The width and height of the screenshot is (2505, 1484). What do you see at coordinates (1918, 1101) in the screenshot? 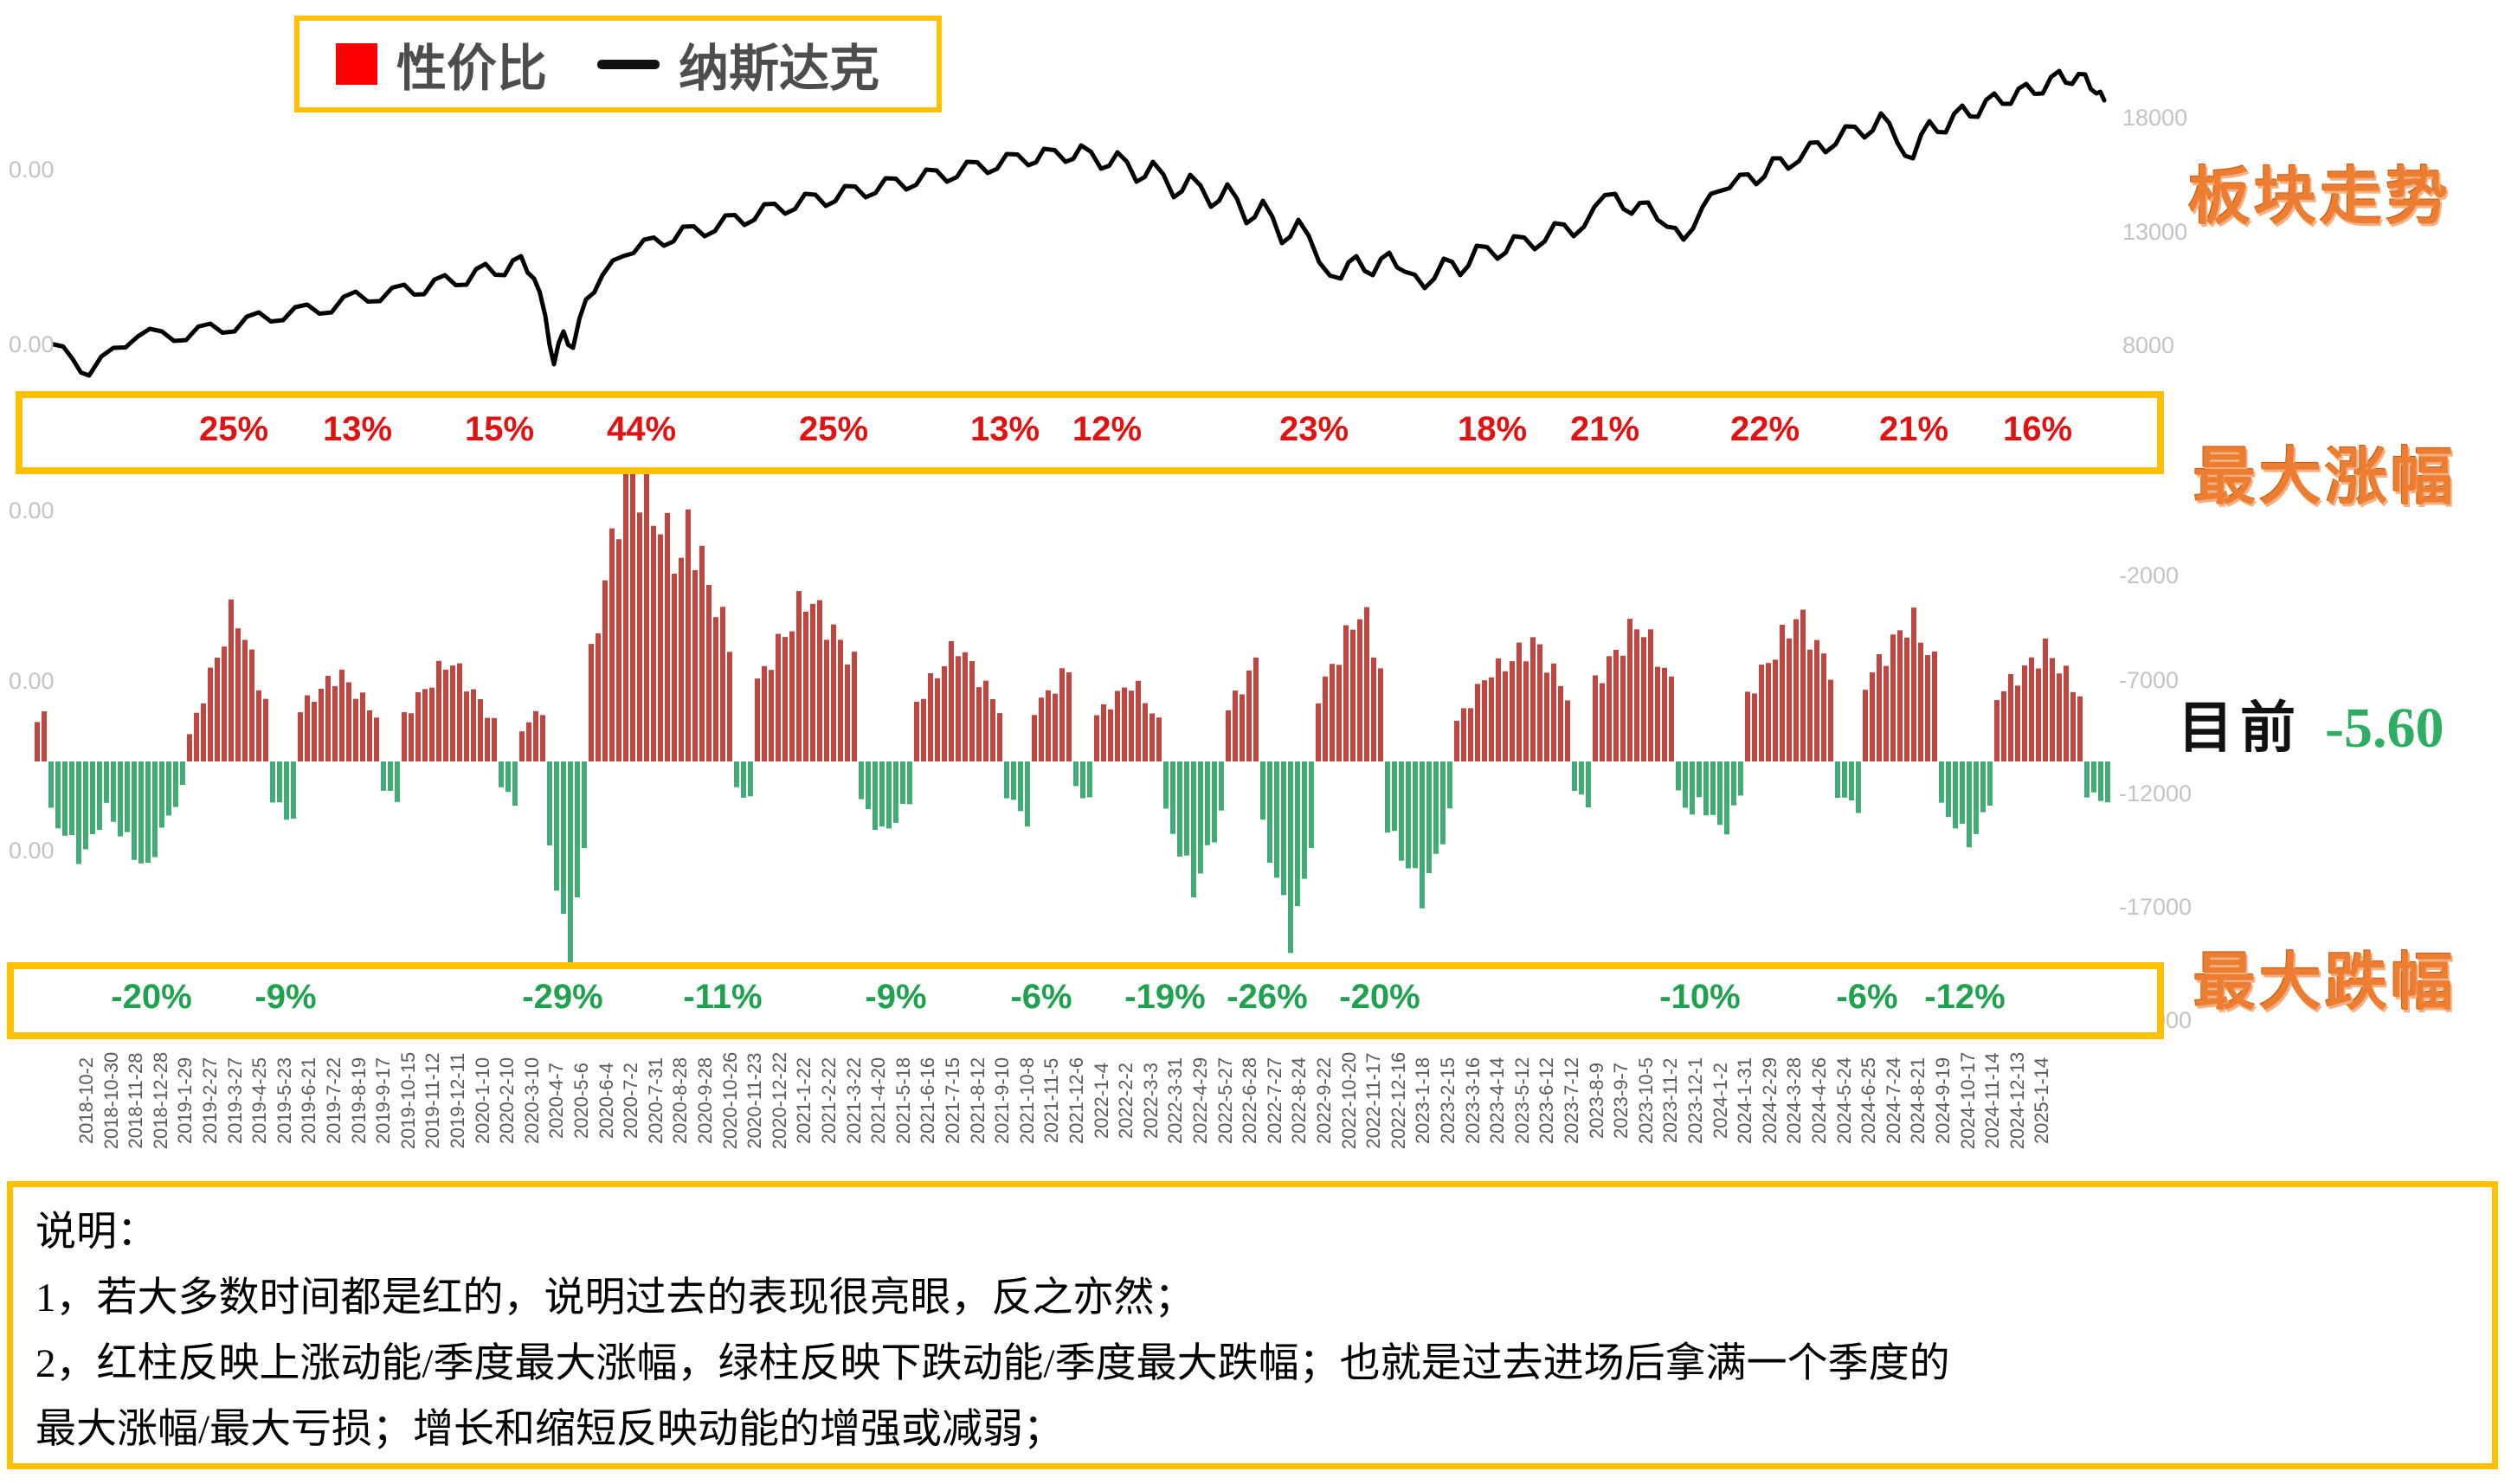
I see `date-axis-tick: 2024-8-21` at bounding box center [1918, 1101].